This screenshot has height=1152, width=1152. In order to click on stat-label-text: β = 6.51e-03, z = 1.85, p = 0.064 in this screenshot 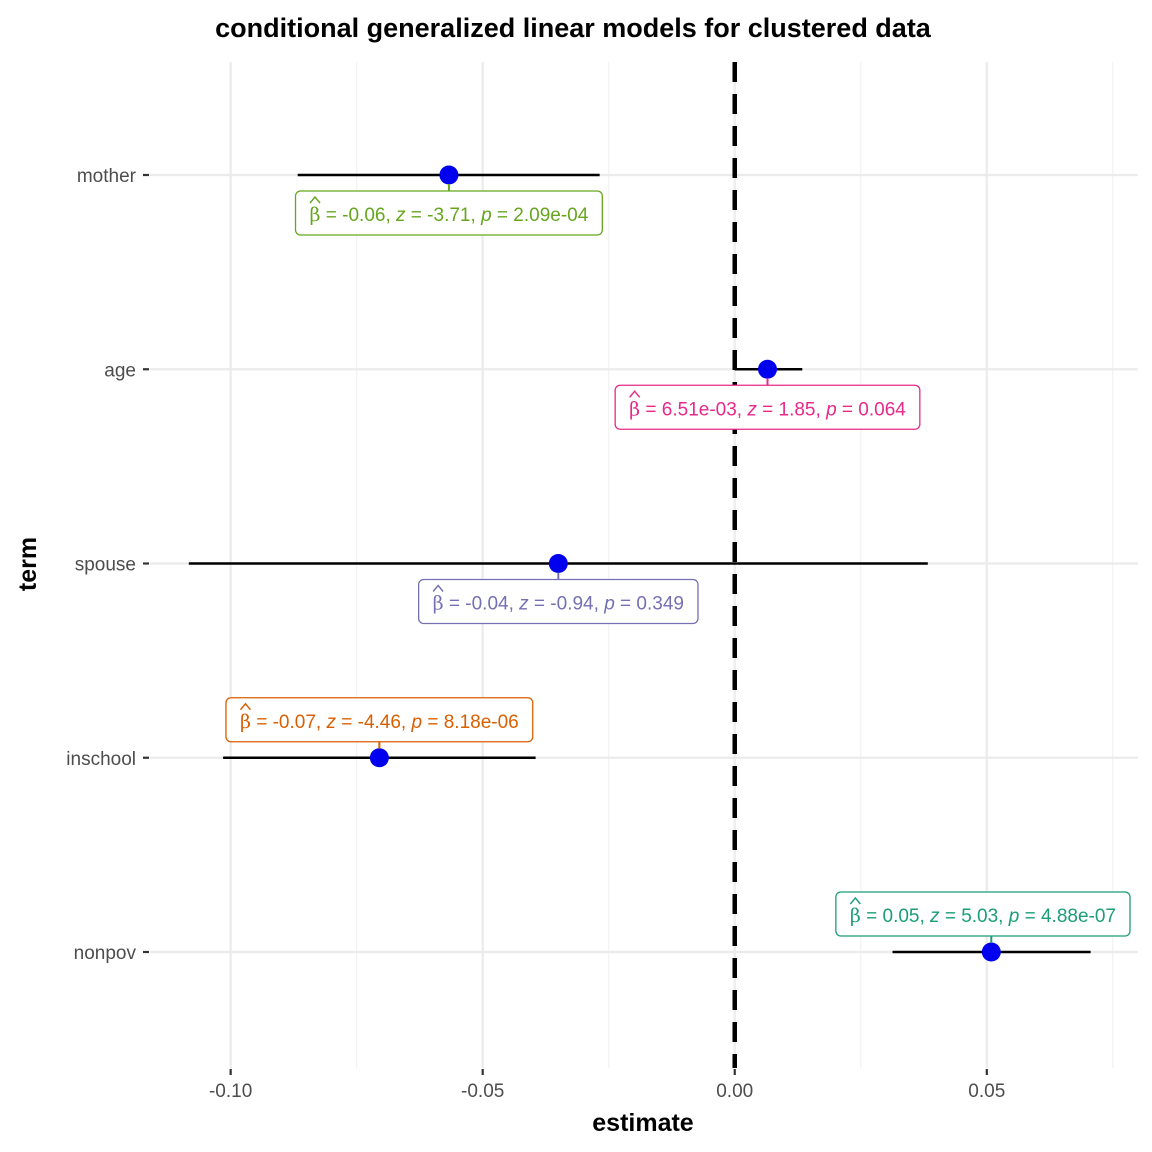, I will do `click(767, 409)`.